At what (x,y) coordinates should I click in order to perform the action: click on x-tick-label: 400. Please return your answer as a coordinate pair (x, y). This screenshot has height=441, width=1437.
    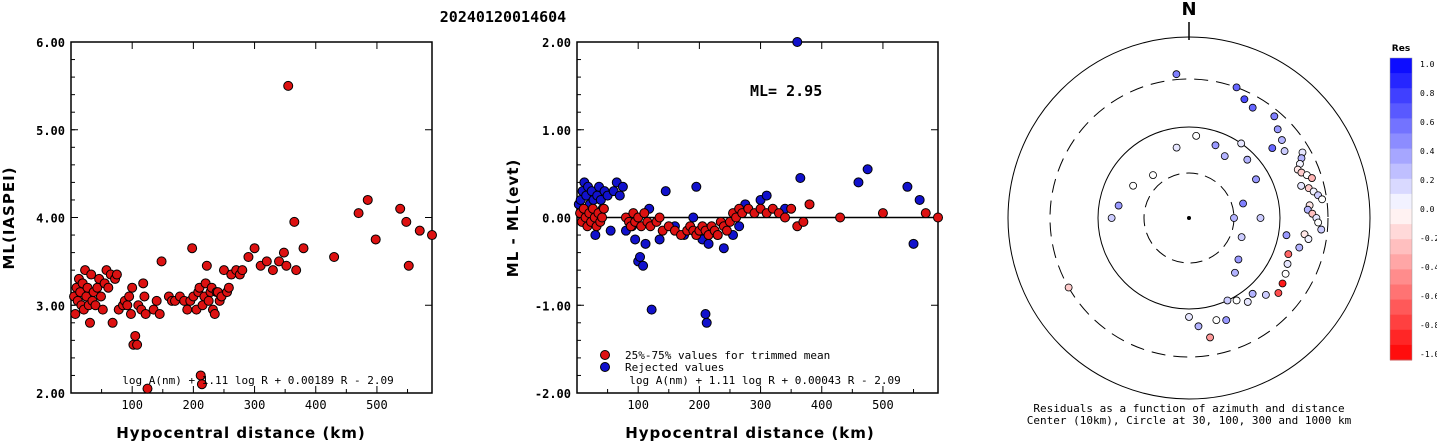
    Looking at the image, I should click on (822, 405).